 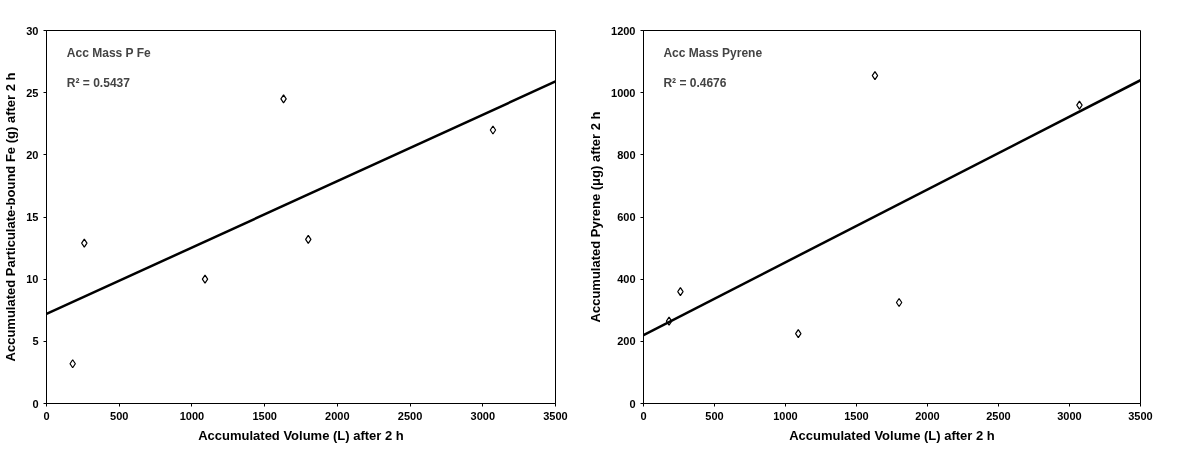 What do you see at coordinates (626, 341) in the screenshot?
I see `y-tick-label: 200` at bounding box center [626, 341].